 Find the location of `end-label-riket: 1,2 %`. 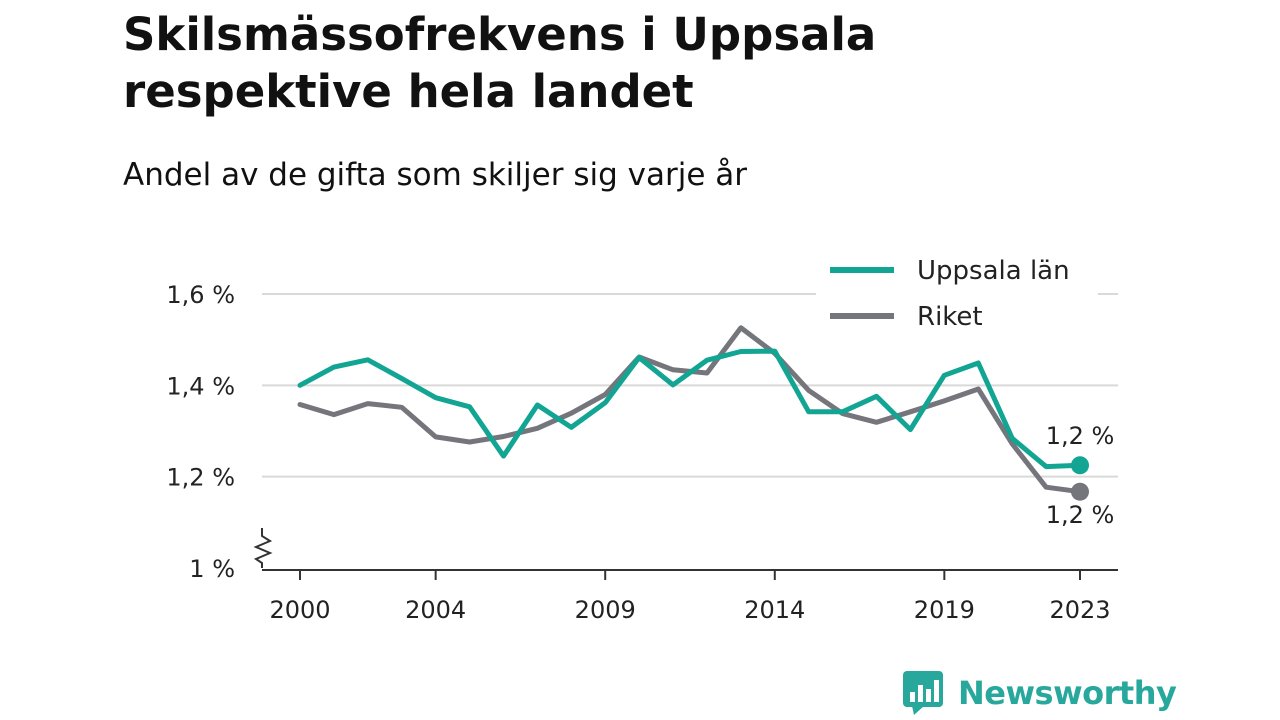

end-label-riket: 1,2 % is located at coordinates (1080, 515).